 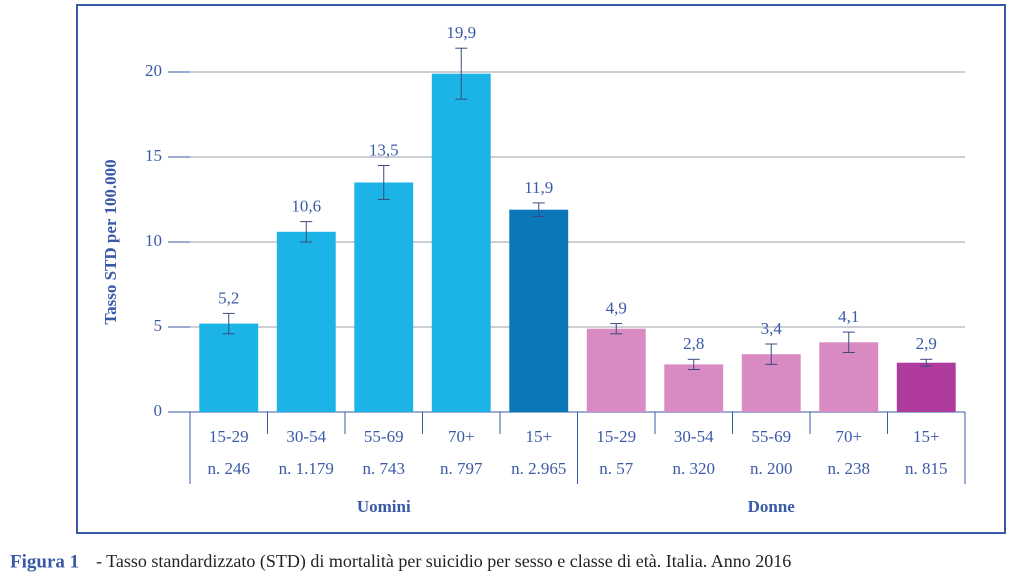 I want to click on count-label: n. 320, so click(x=694, y=468).